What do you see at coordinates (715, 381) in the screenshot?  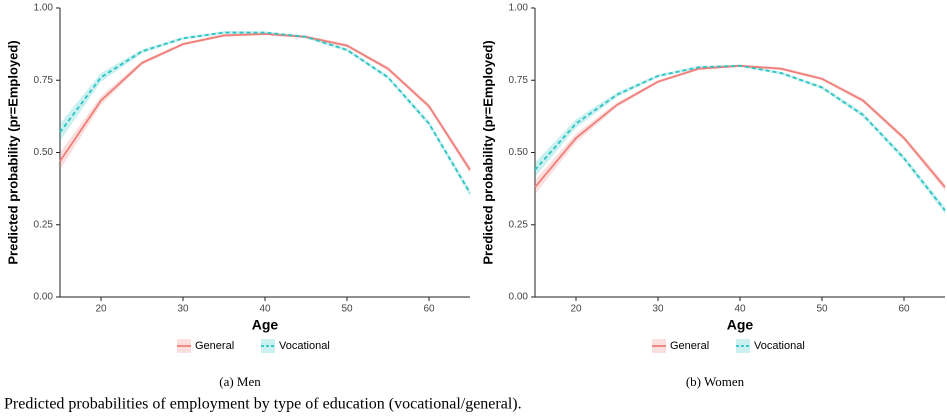 I see `panel-caption: (b) Women` at bounding box center [715, 381].